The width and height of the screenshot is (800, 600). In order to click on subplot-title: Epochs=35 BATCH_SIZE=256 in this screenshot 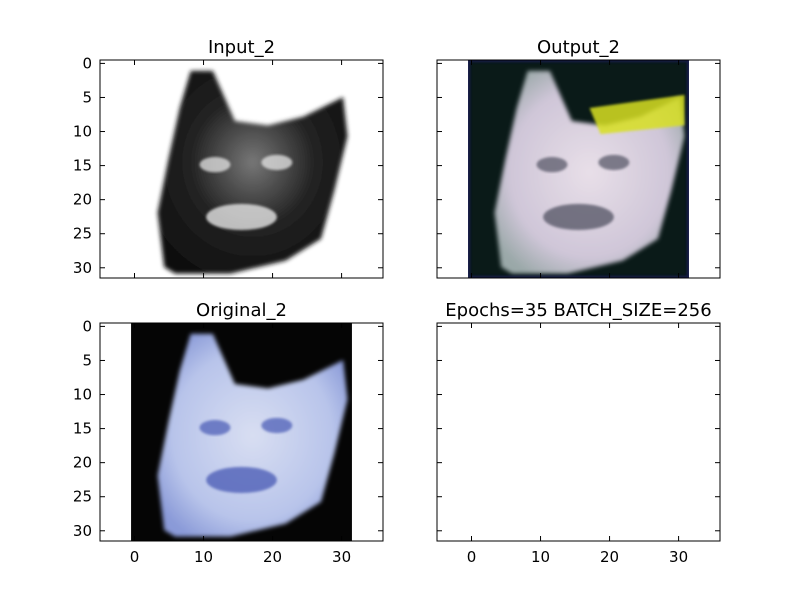, I will do `click(578, 310)`.